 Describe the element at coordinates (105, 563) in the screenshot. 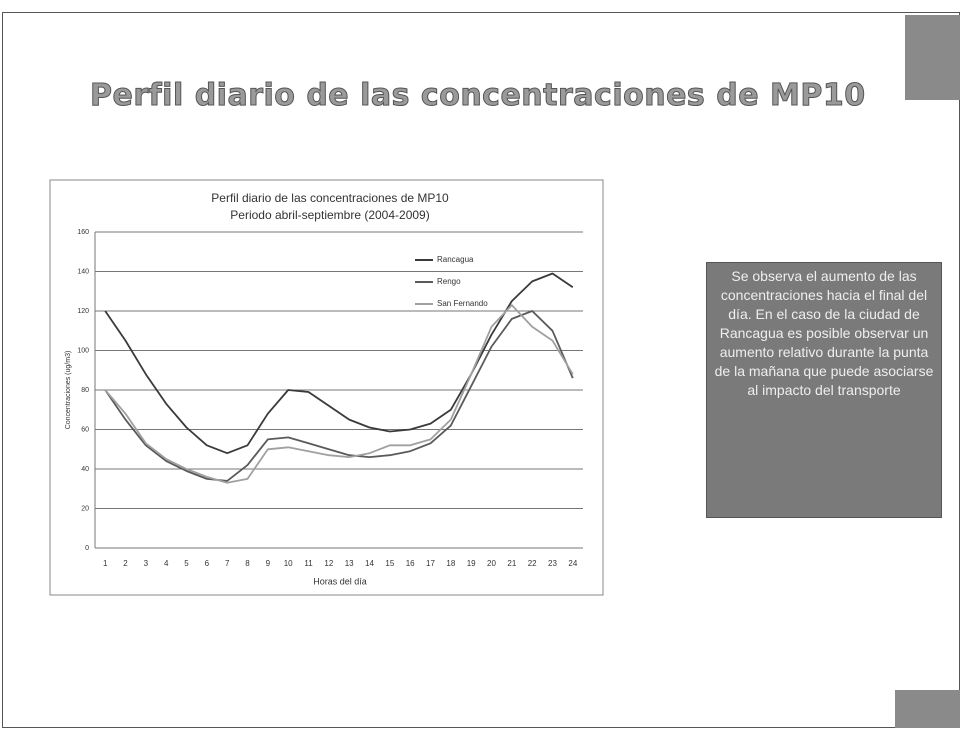

I see `x-tick-label: 1` at that location.